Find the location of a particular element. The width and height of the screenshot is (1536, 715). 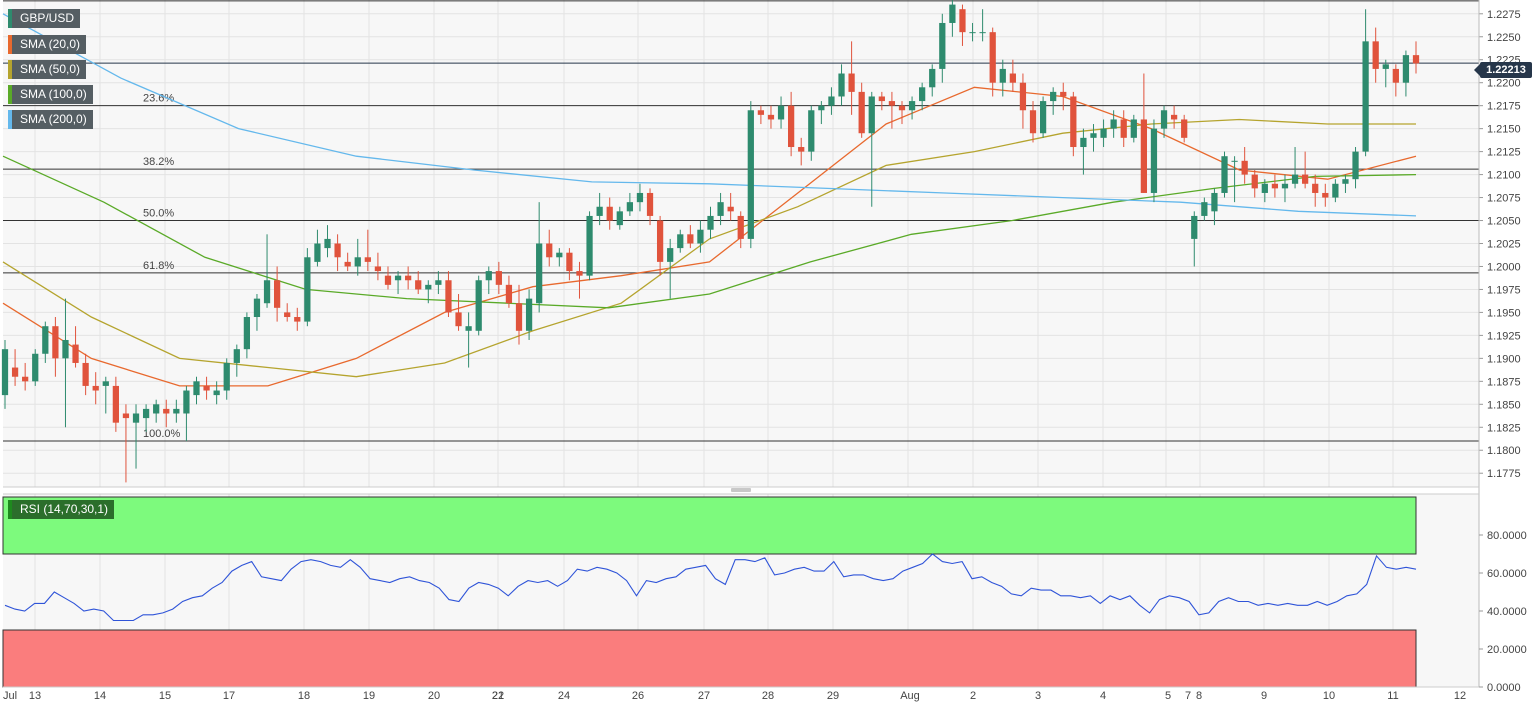

fib-label: 61.8% is located at coordinates (158, 266).